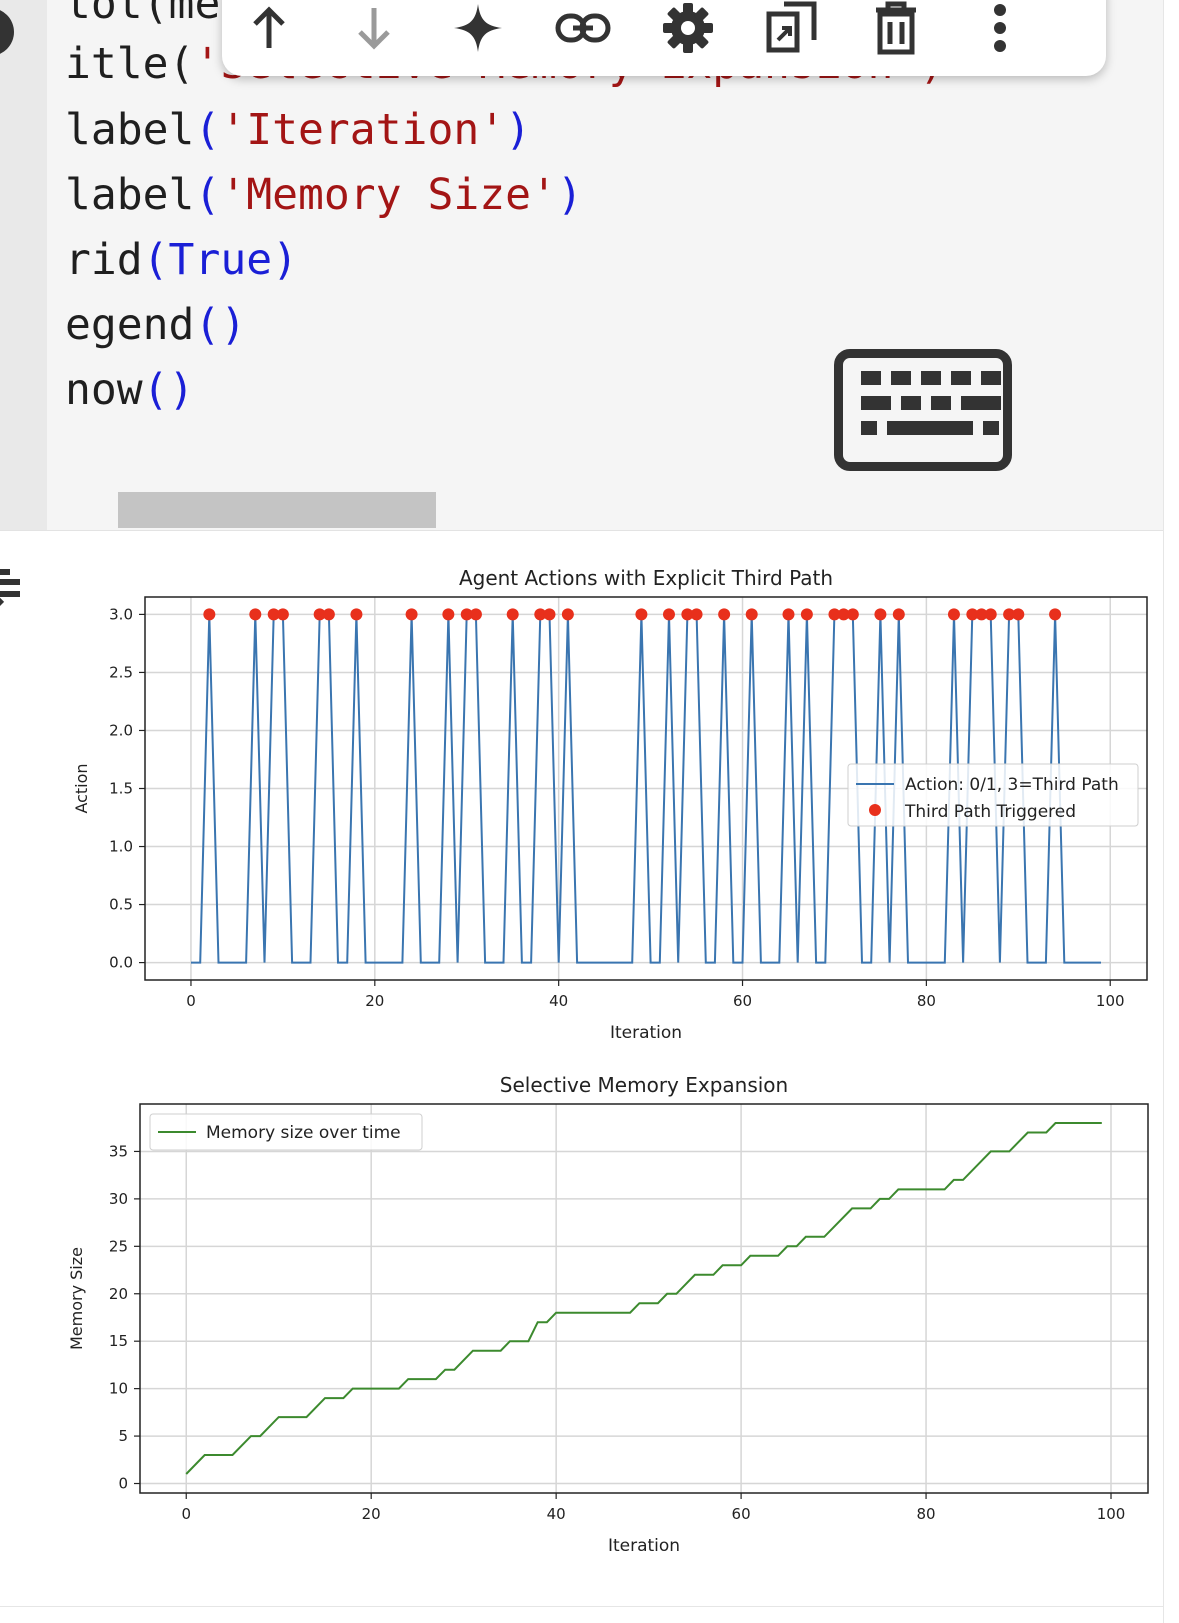  What do you see at coordinates (303, 1133) in the screenshot?
I see `legend-label: Memory size over time` at bounding box center [303, 1133].